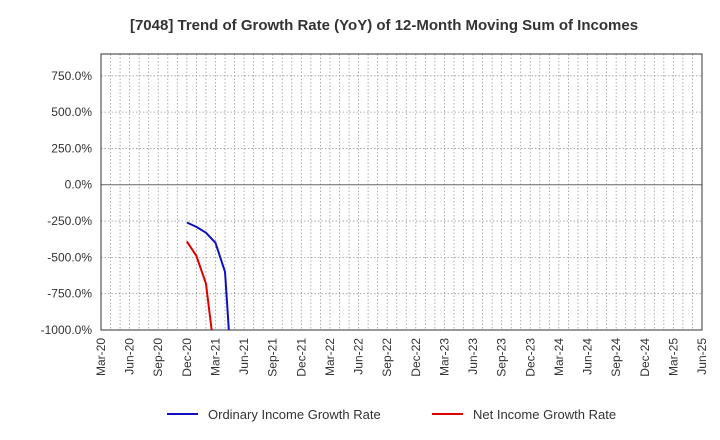  What do you see at coordinates (645, 357) in the screenshot?
I see `x-tick-label: Dec-24` at bounding box center [645, 357].